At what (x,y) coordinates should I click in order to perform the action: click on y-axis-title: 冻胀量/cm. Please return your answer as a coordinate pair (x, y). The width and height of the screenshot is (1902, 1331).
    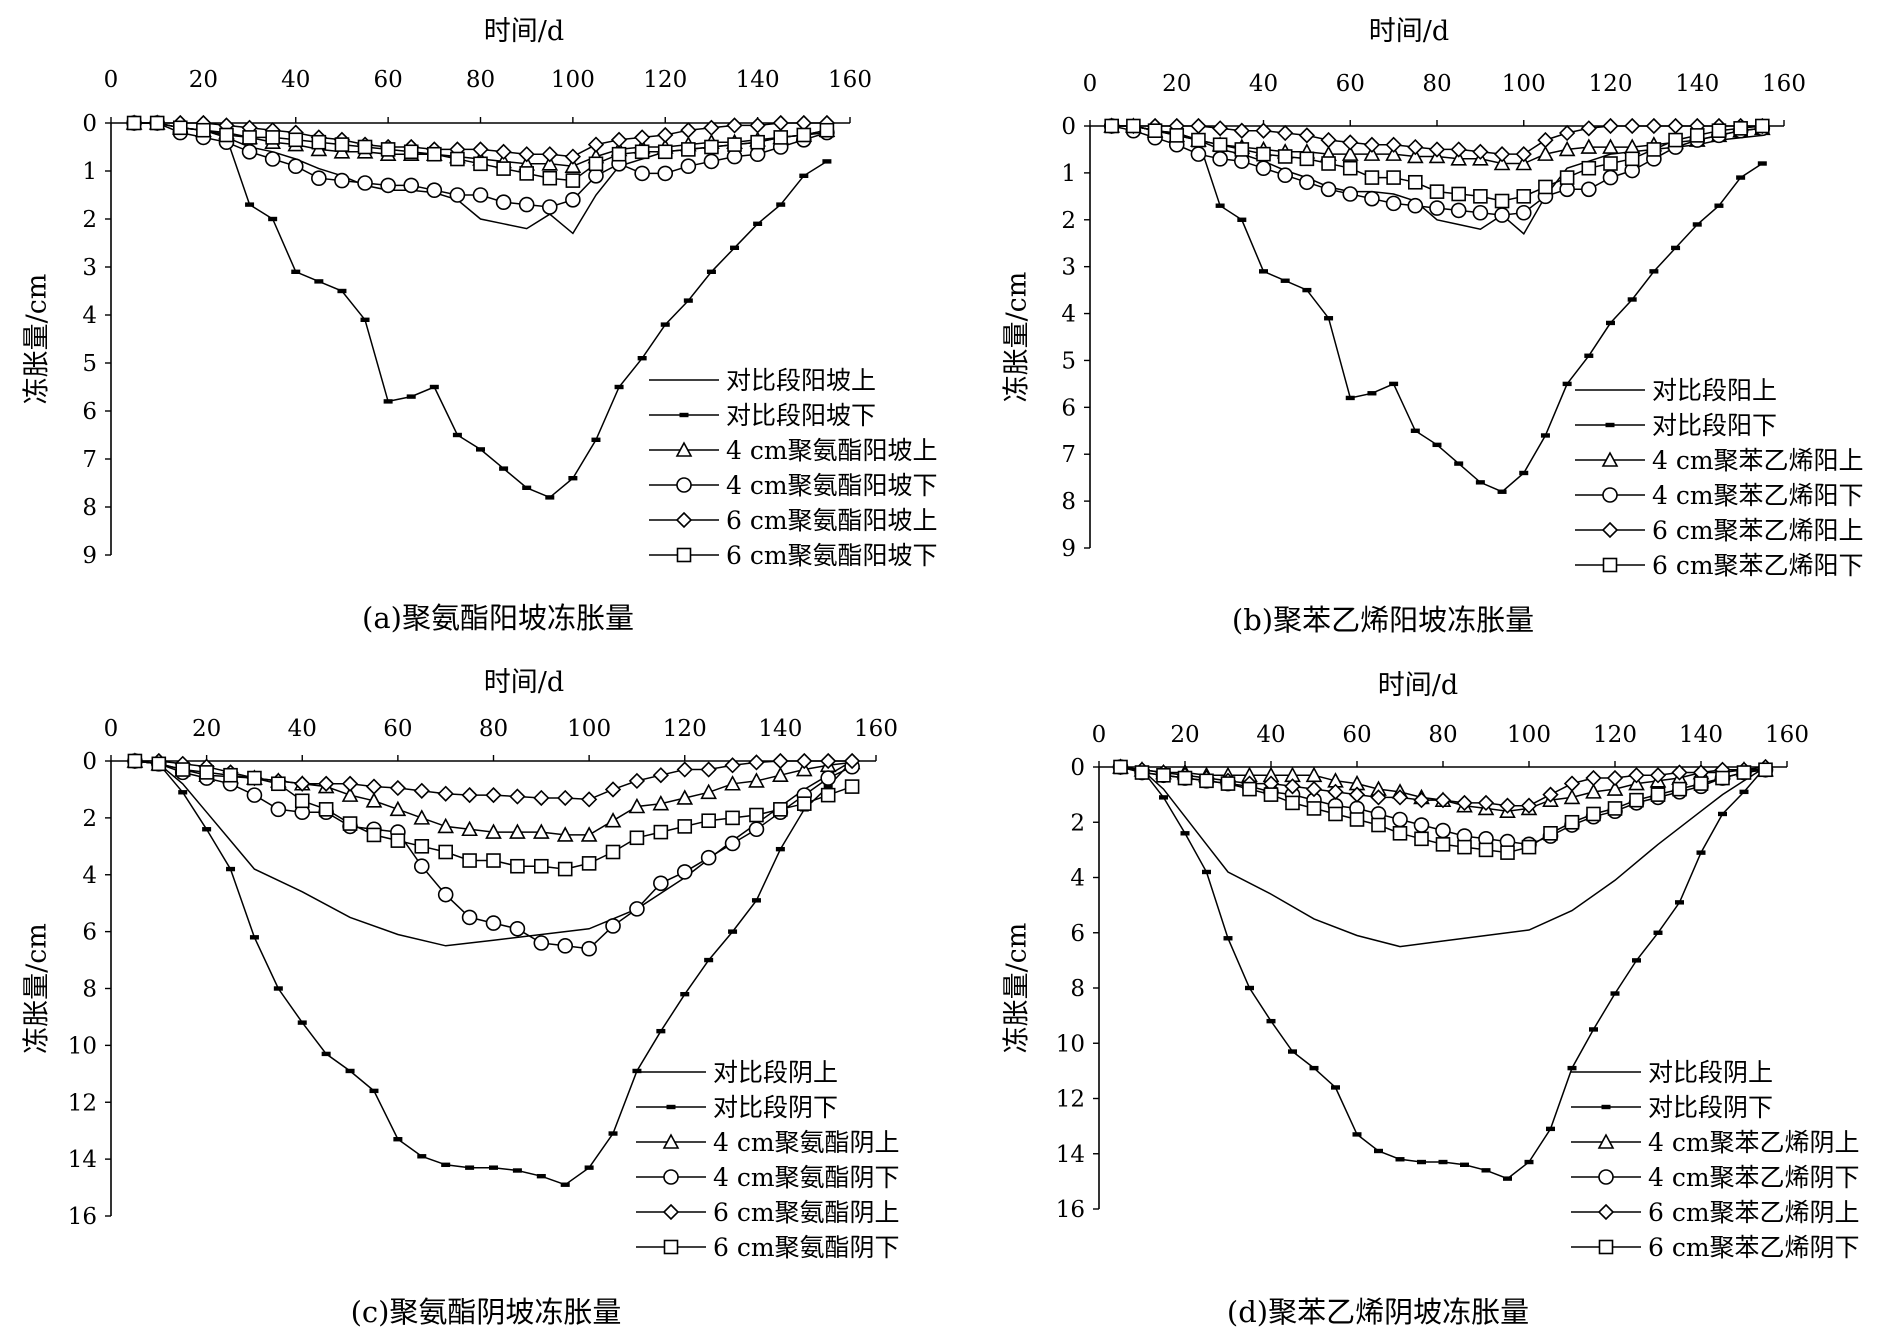
    Looking at the image, I should click on (1017, 988).